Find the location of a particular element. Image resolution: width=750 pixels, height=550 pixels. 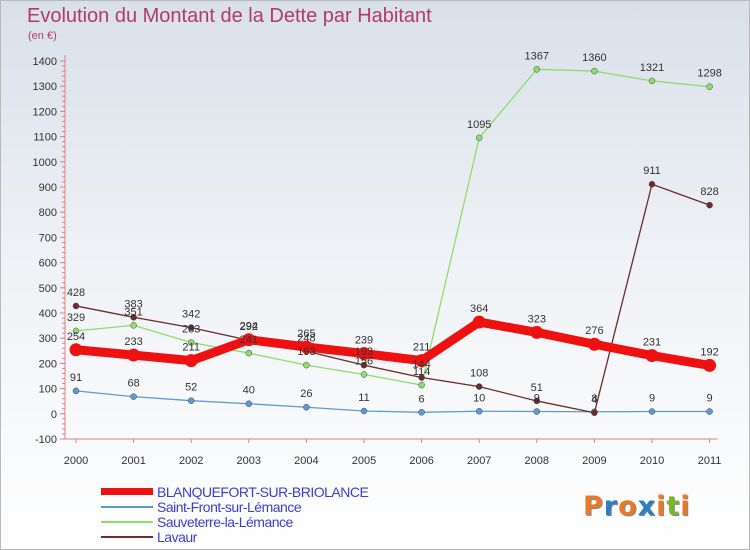

y-tick-label: 400 is located at coordinates (48, 314).